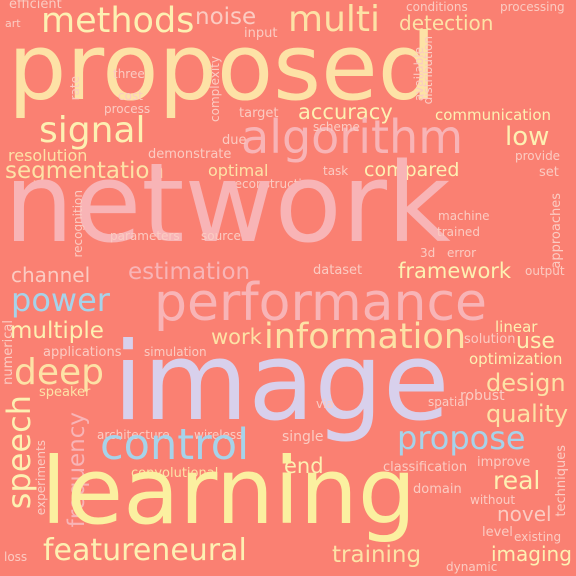 The height and width of the screenshot is (576, 576). Describe the element at coordinates (51, 275) in the screenshot. I see `word-channel: channel` at that location.